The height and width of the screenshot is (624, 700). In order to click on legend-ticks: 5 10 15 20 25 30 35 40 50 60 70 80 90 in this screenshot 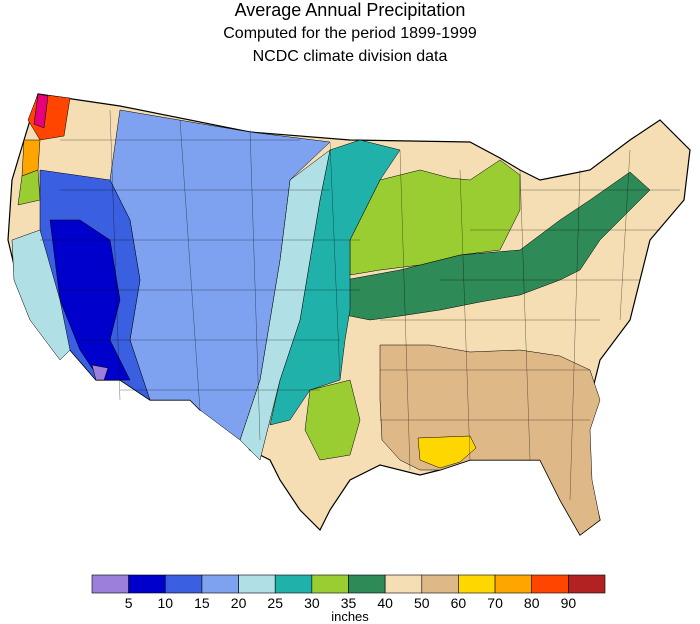, I will do `click(351, 603)`.